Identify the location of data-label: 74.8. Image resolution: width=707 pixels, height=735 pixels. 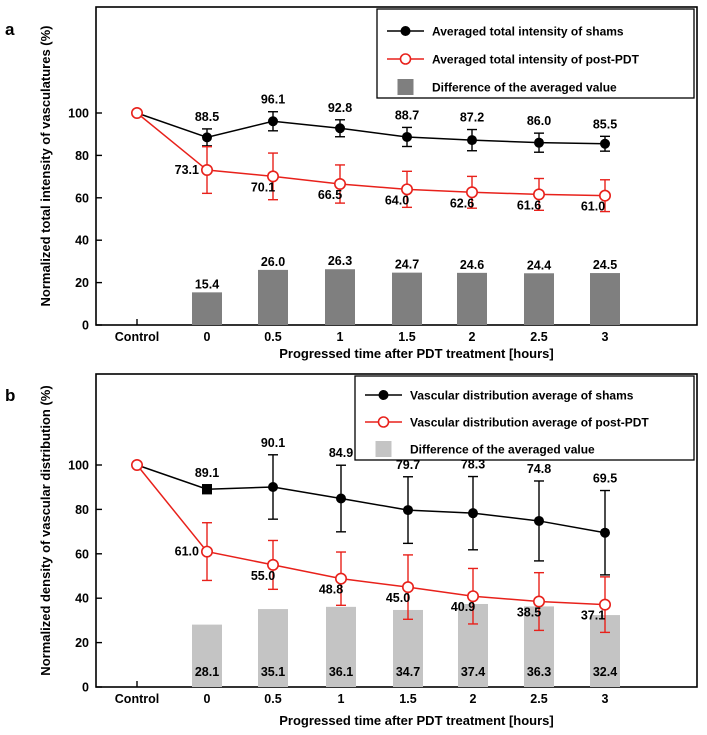
(539, 469).